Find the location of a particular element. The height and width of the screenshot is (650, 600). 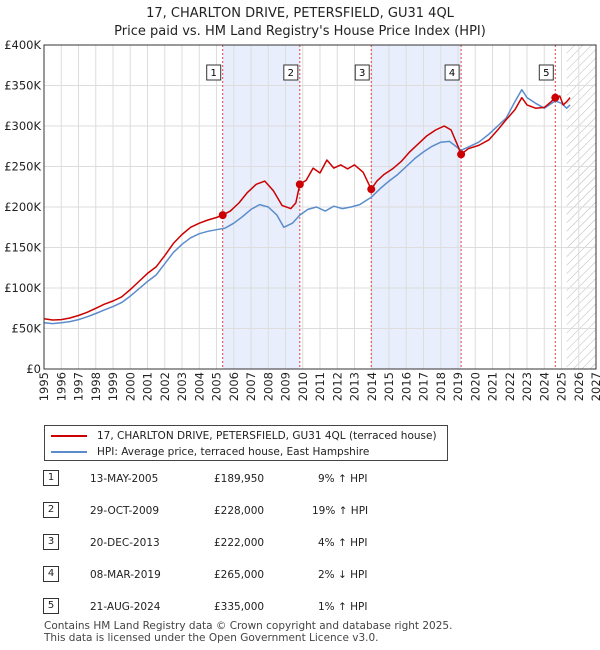

sale-number: 4 is located at coordinates (51, 574).